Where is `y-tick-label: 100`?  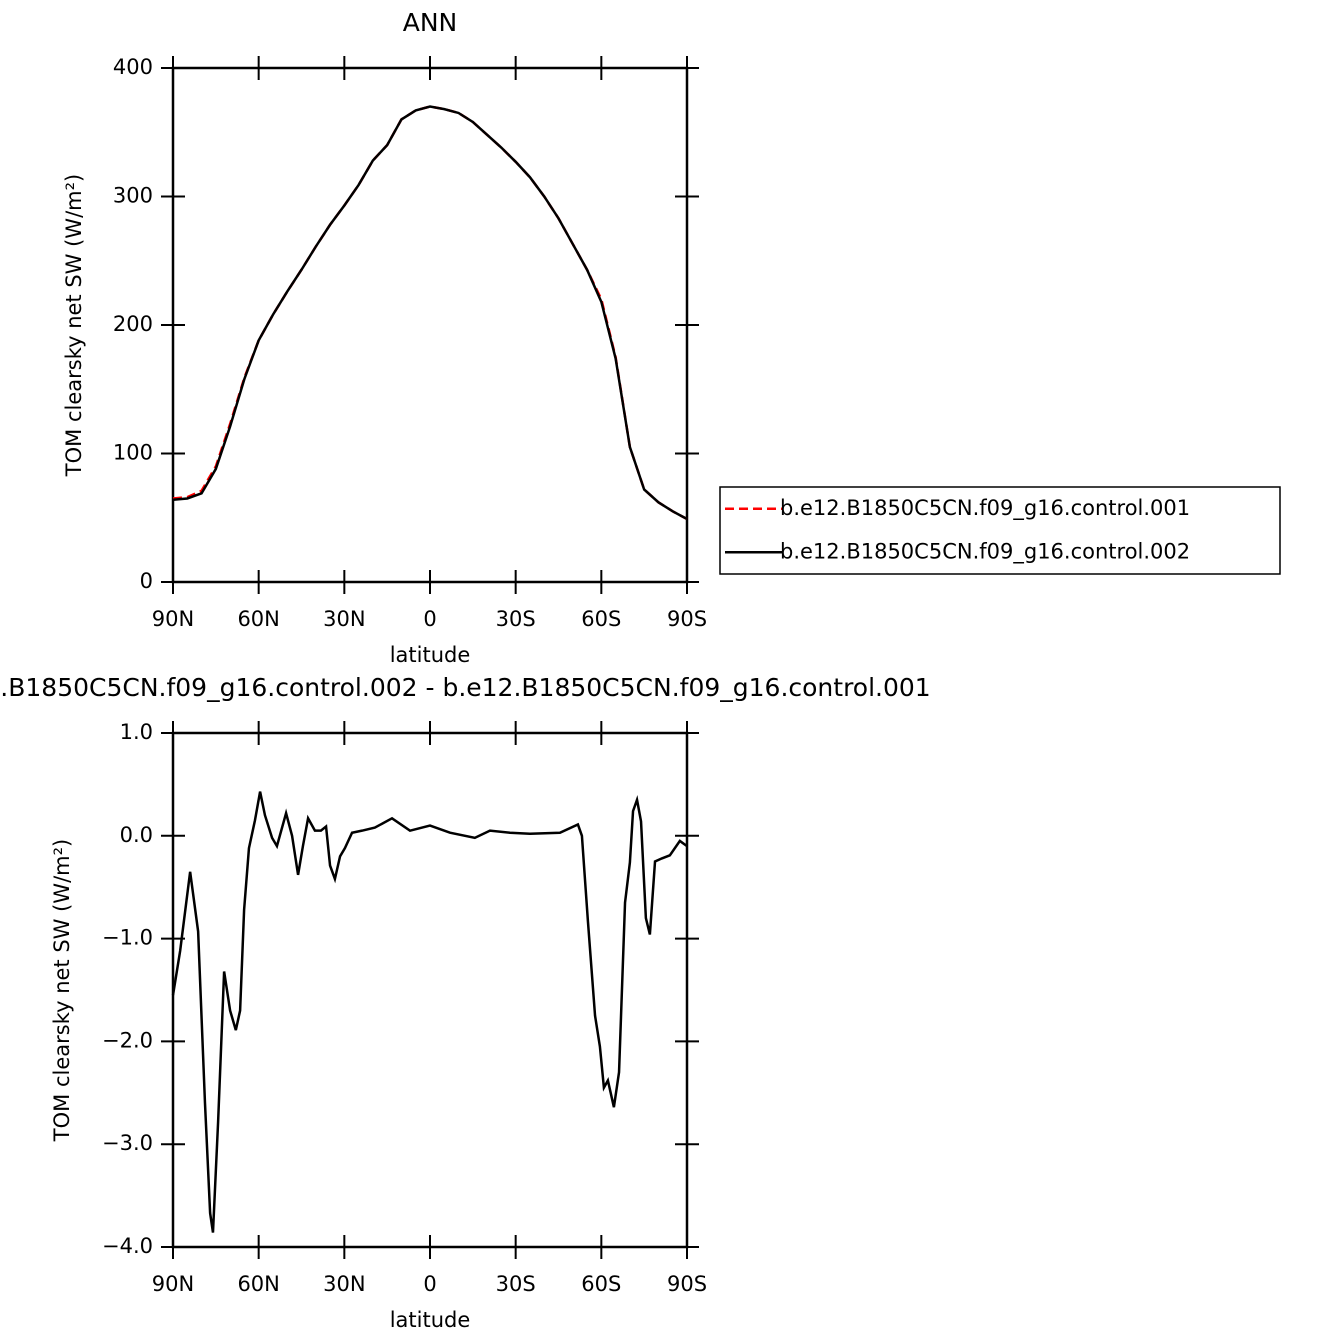 y-tick-label: 100 is located at coordinates (133, 453).